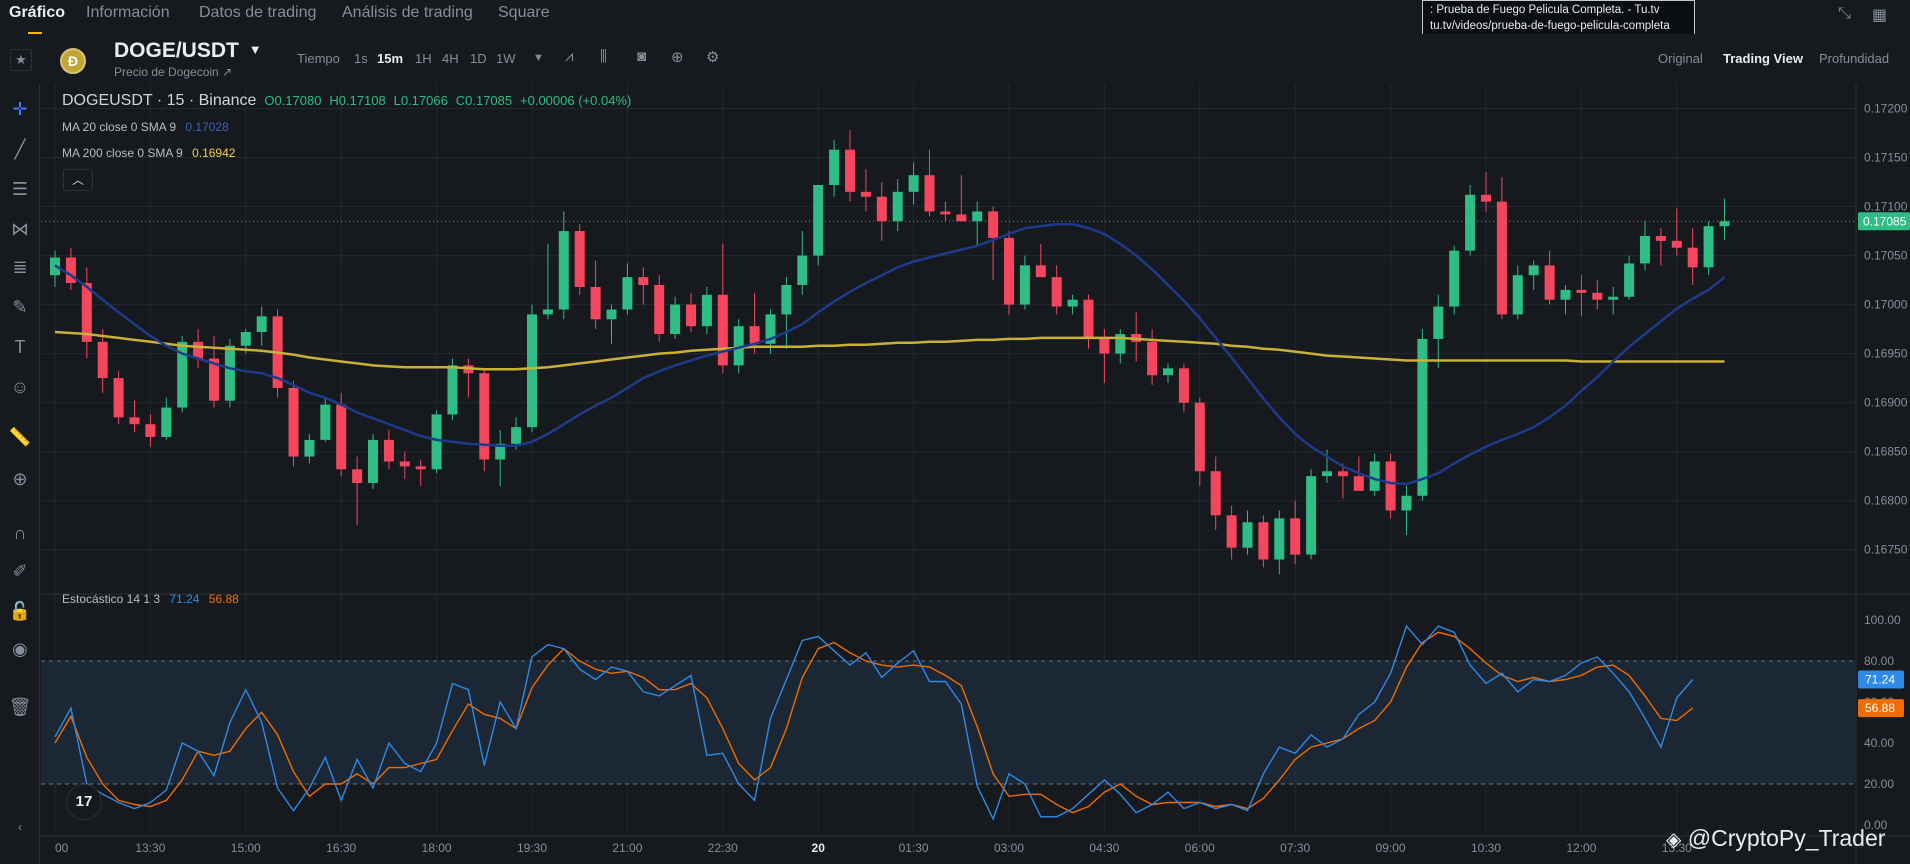  What do you see at coordinates (20, 649) in the screenshot?
I see `eye-icon: ◉` at bounding box center [20, 649].